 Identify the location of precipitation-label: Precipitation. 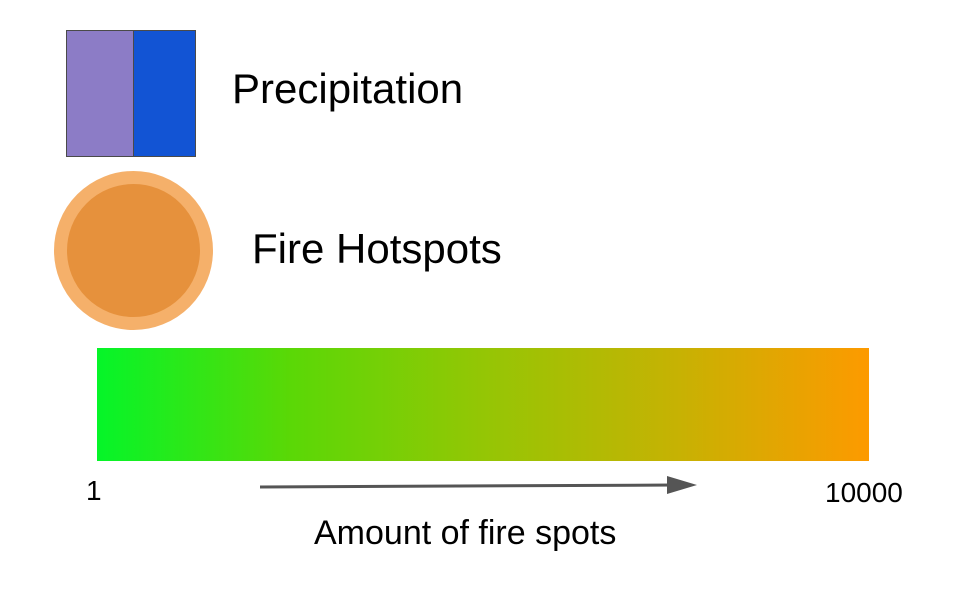
(348, 88).